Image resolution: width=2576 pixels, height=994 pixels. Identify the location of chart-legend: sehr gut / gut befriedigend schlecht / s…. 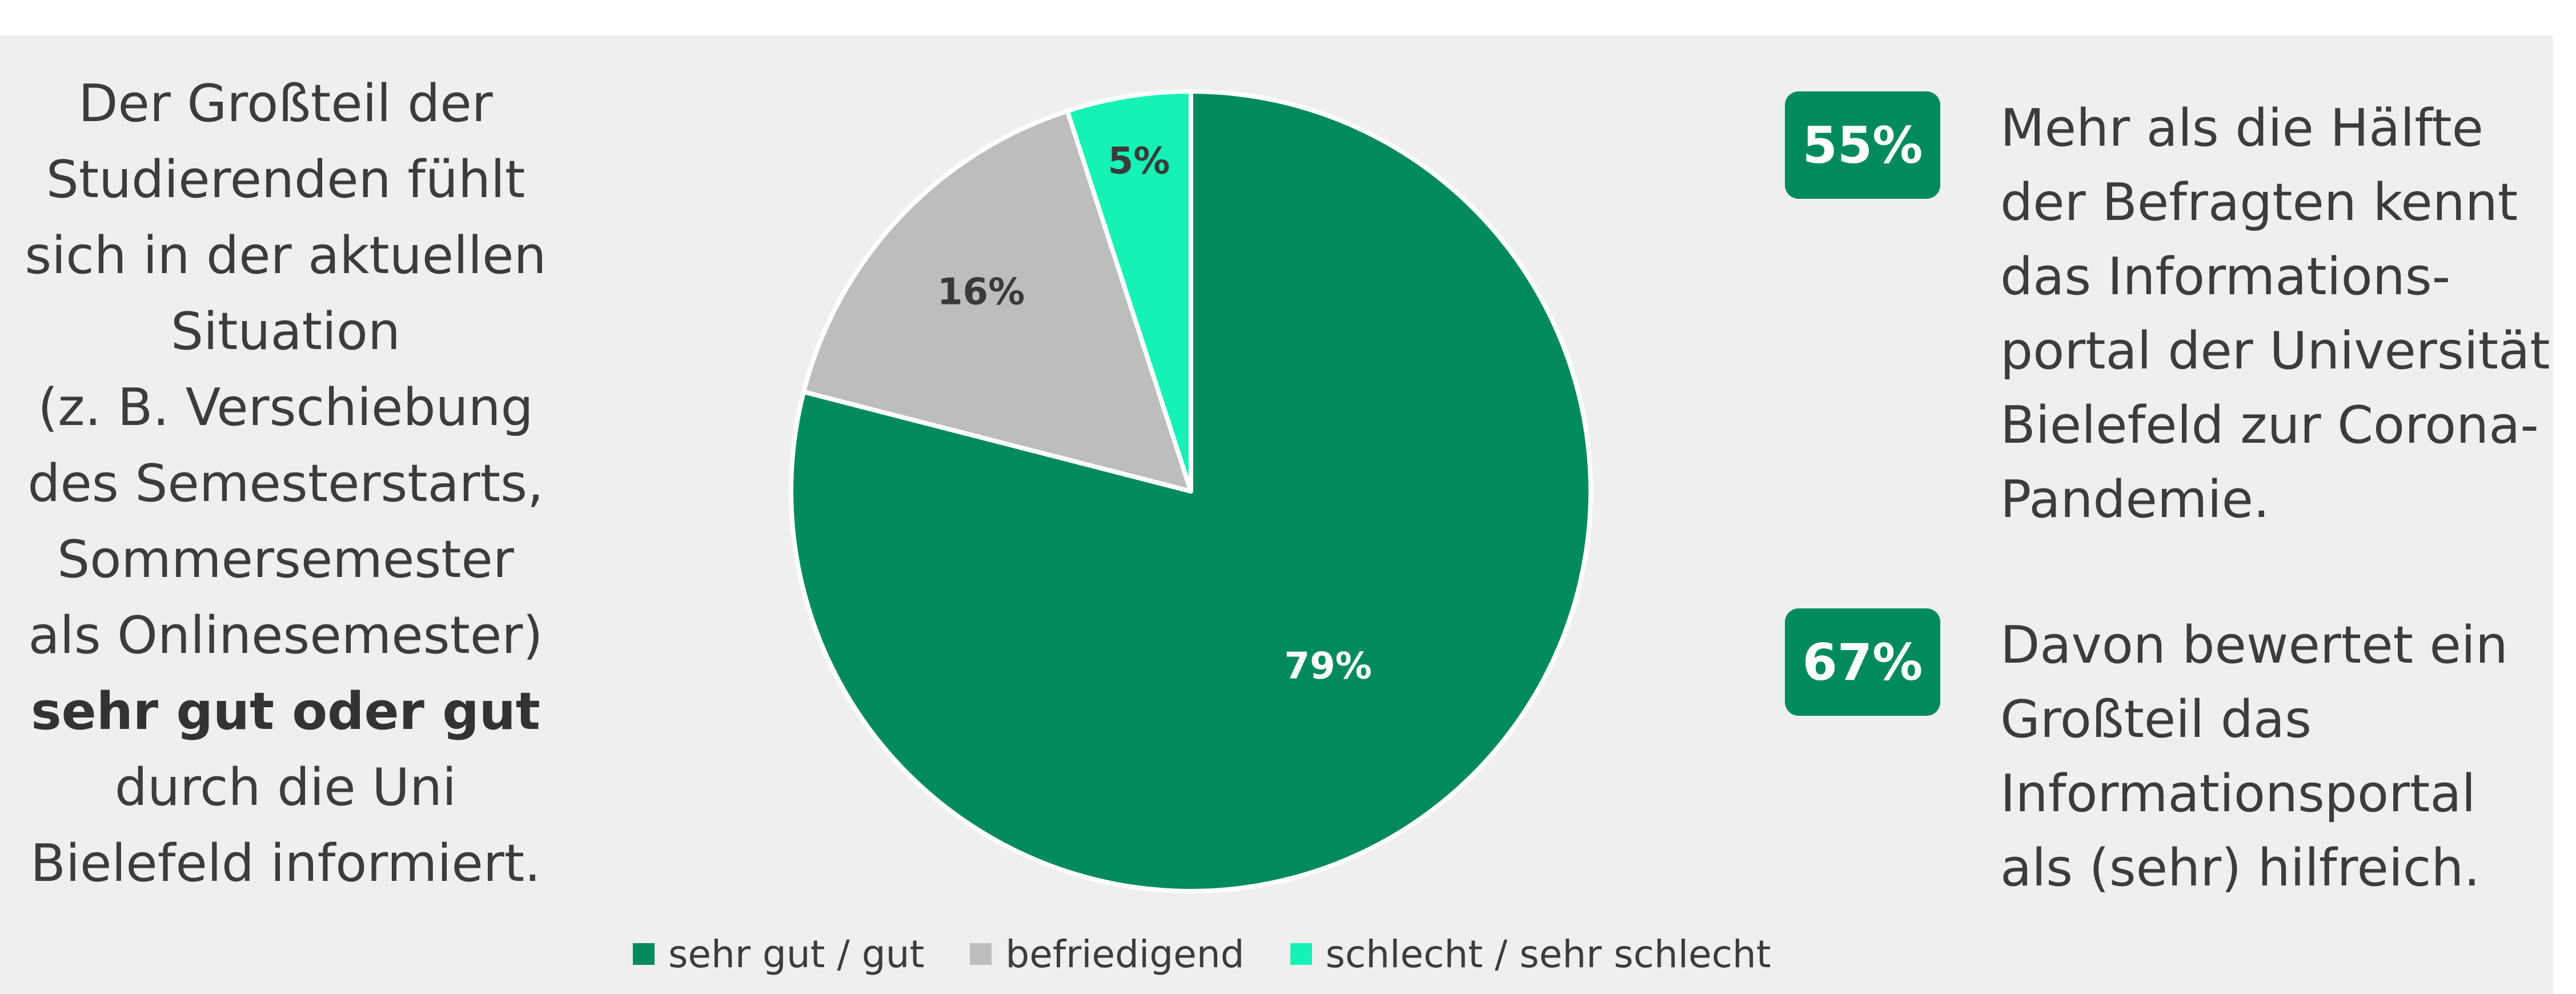
(1202, 954).